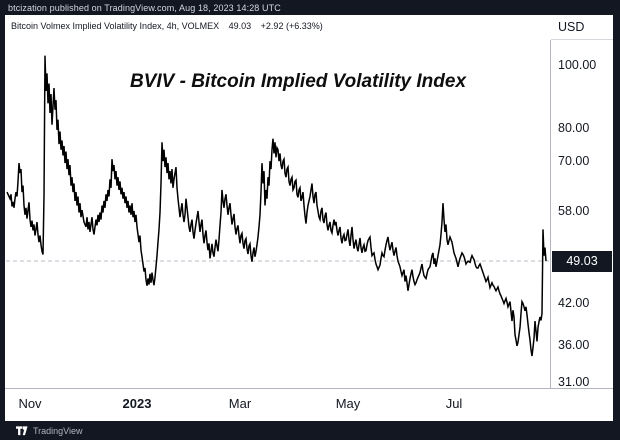  What do you see at coordinates (550, 214) in the screenshot?
I see `price-axis-border` at bounding box center [550, 214].